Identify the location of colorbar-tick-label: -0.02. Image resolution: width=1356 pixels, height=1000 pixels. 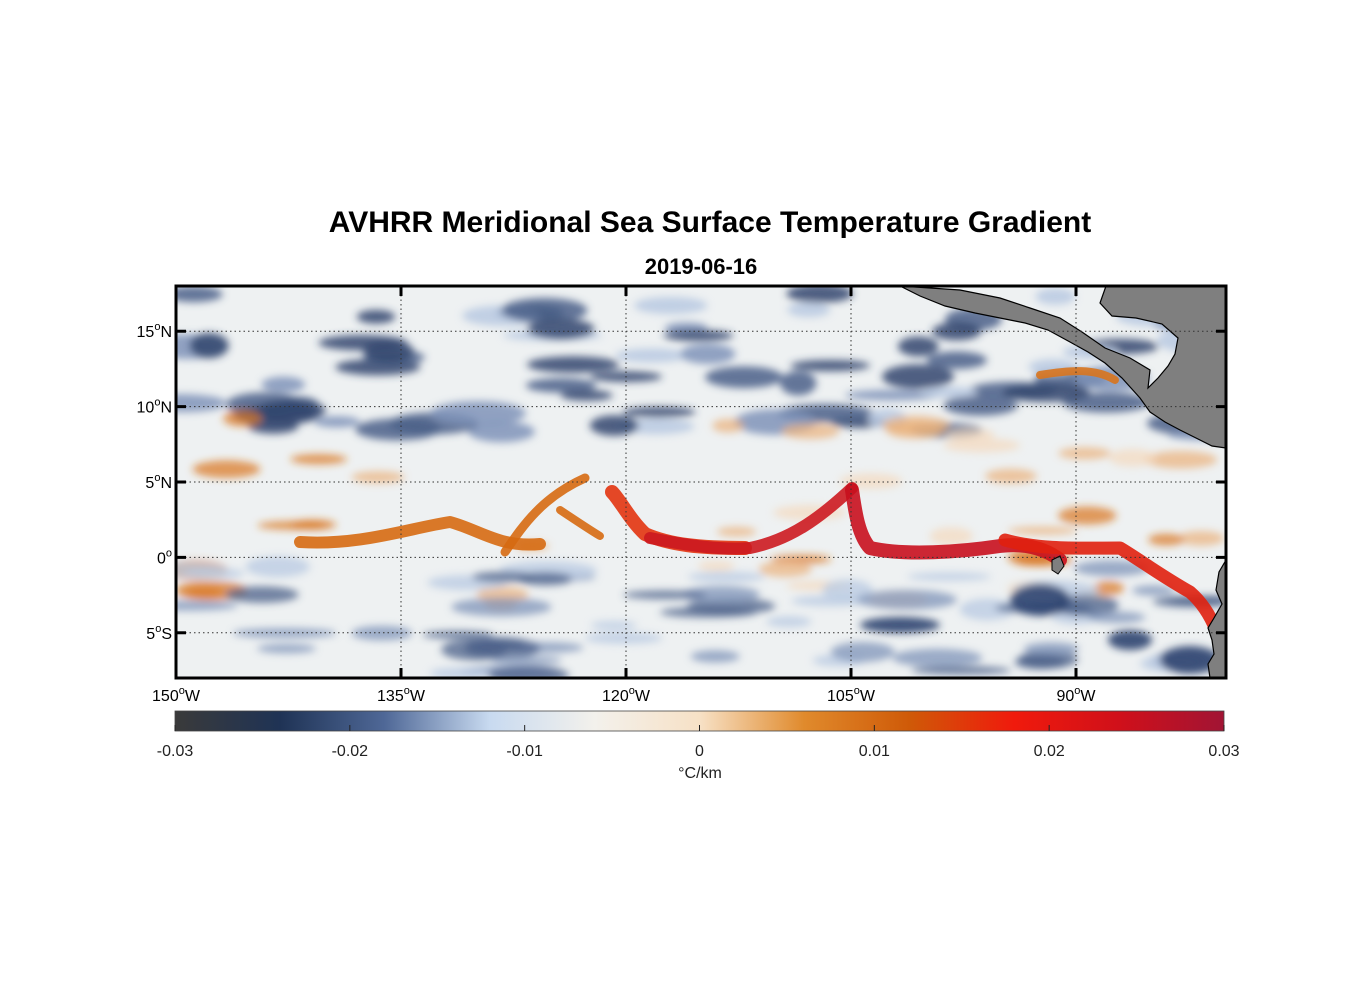
(350, 751).